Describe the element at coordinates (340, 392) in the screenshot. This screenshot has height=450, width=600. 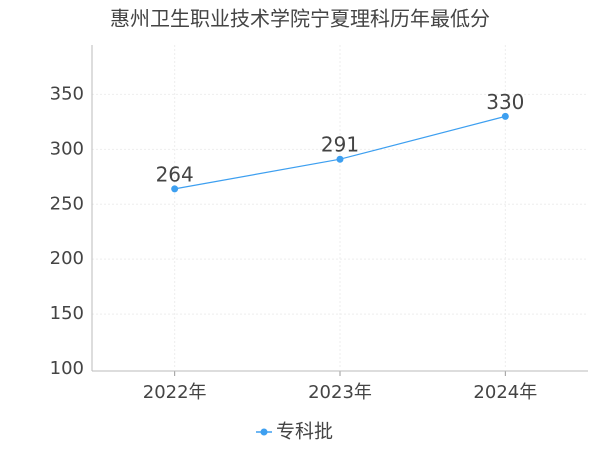
I see `x-tick-label: 2023年` at that location.